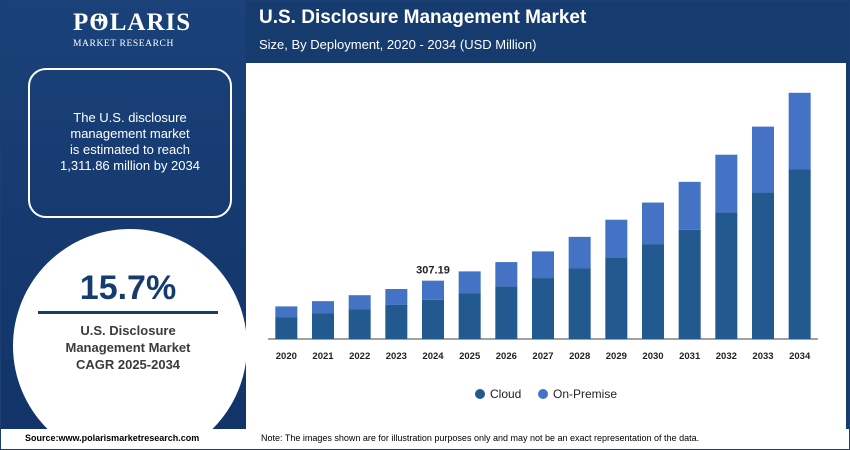 This screenshot has width=850, height=450. Describe the element at coordinates (323, 326) in the screenshot. I see `bar-cloud-2021` at that location.